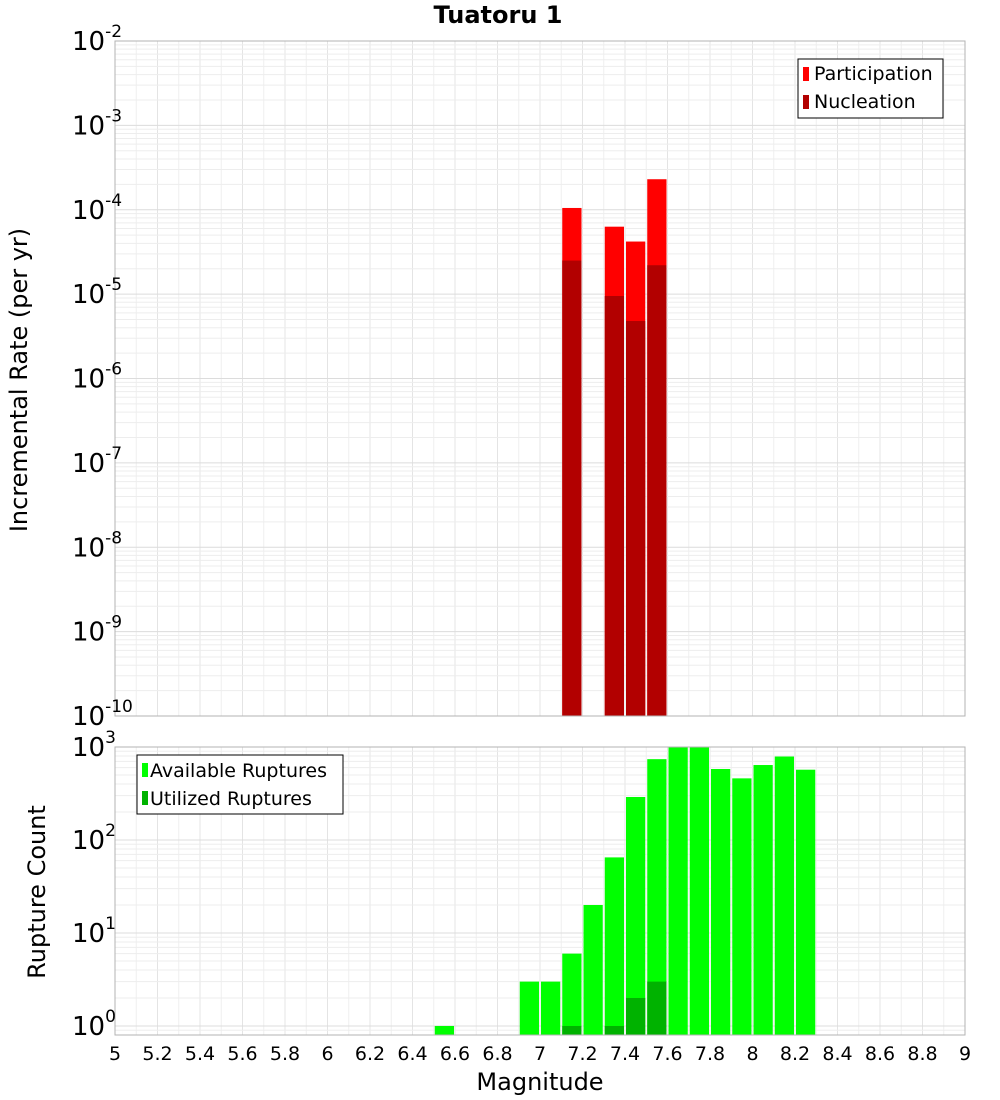  I want to click on x-tick-label: 7.8, so click(710, 1054).